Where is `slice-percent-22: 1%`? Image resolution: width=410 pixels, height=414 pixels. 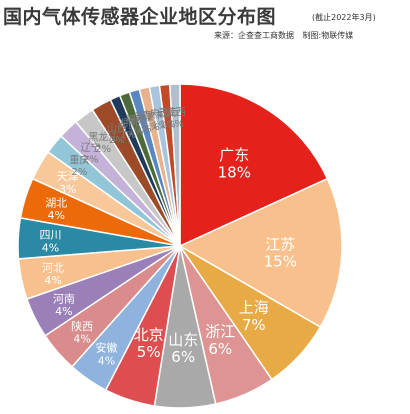 slice-percent-22: 1% is located at coordinates (168, 125).